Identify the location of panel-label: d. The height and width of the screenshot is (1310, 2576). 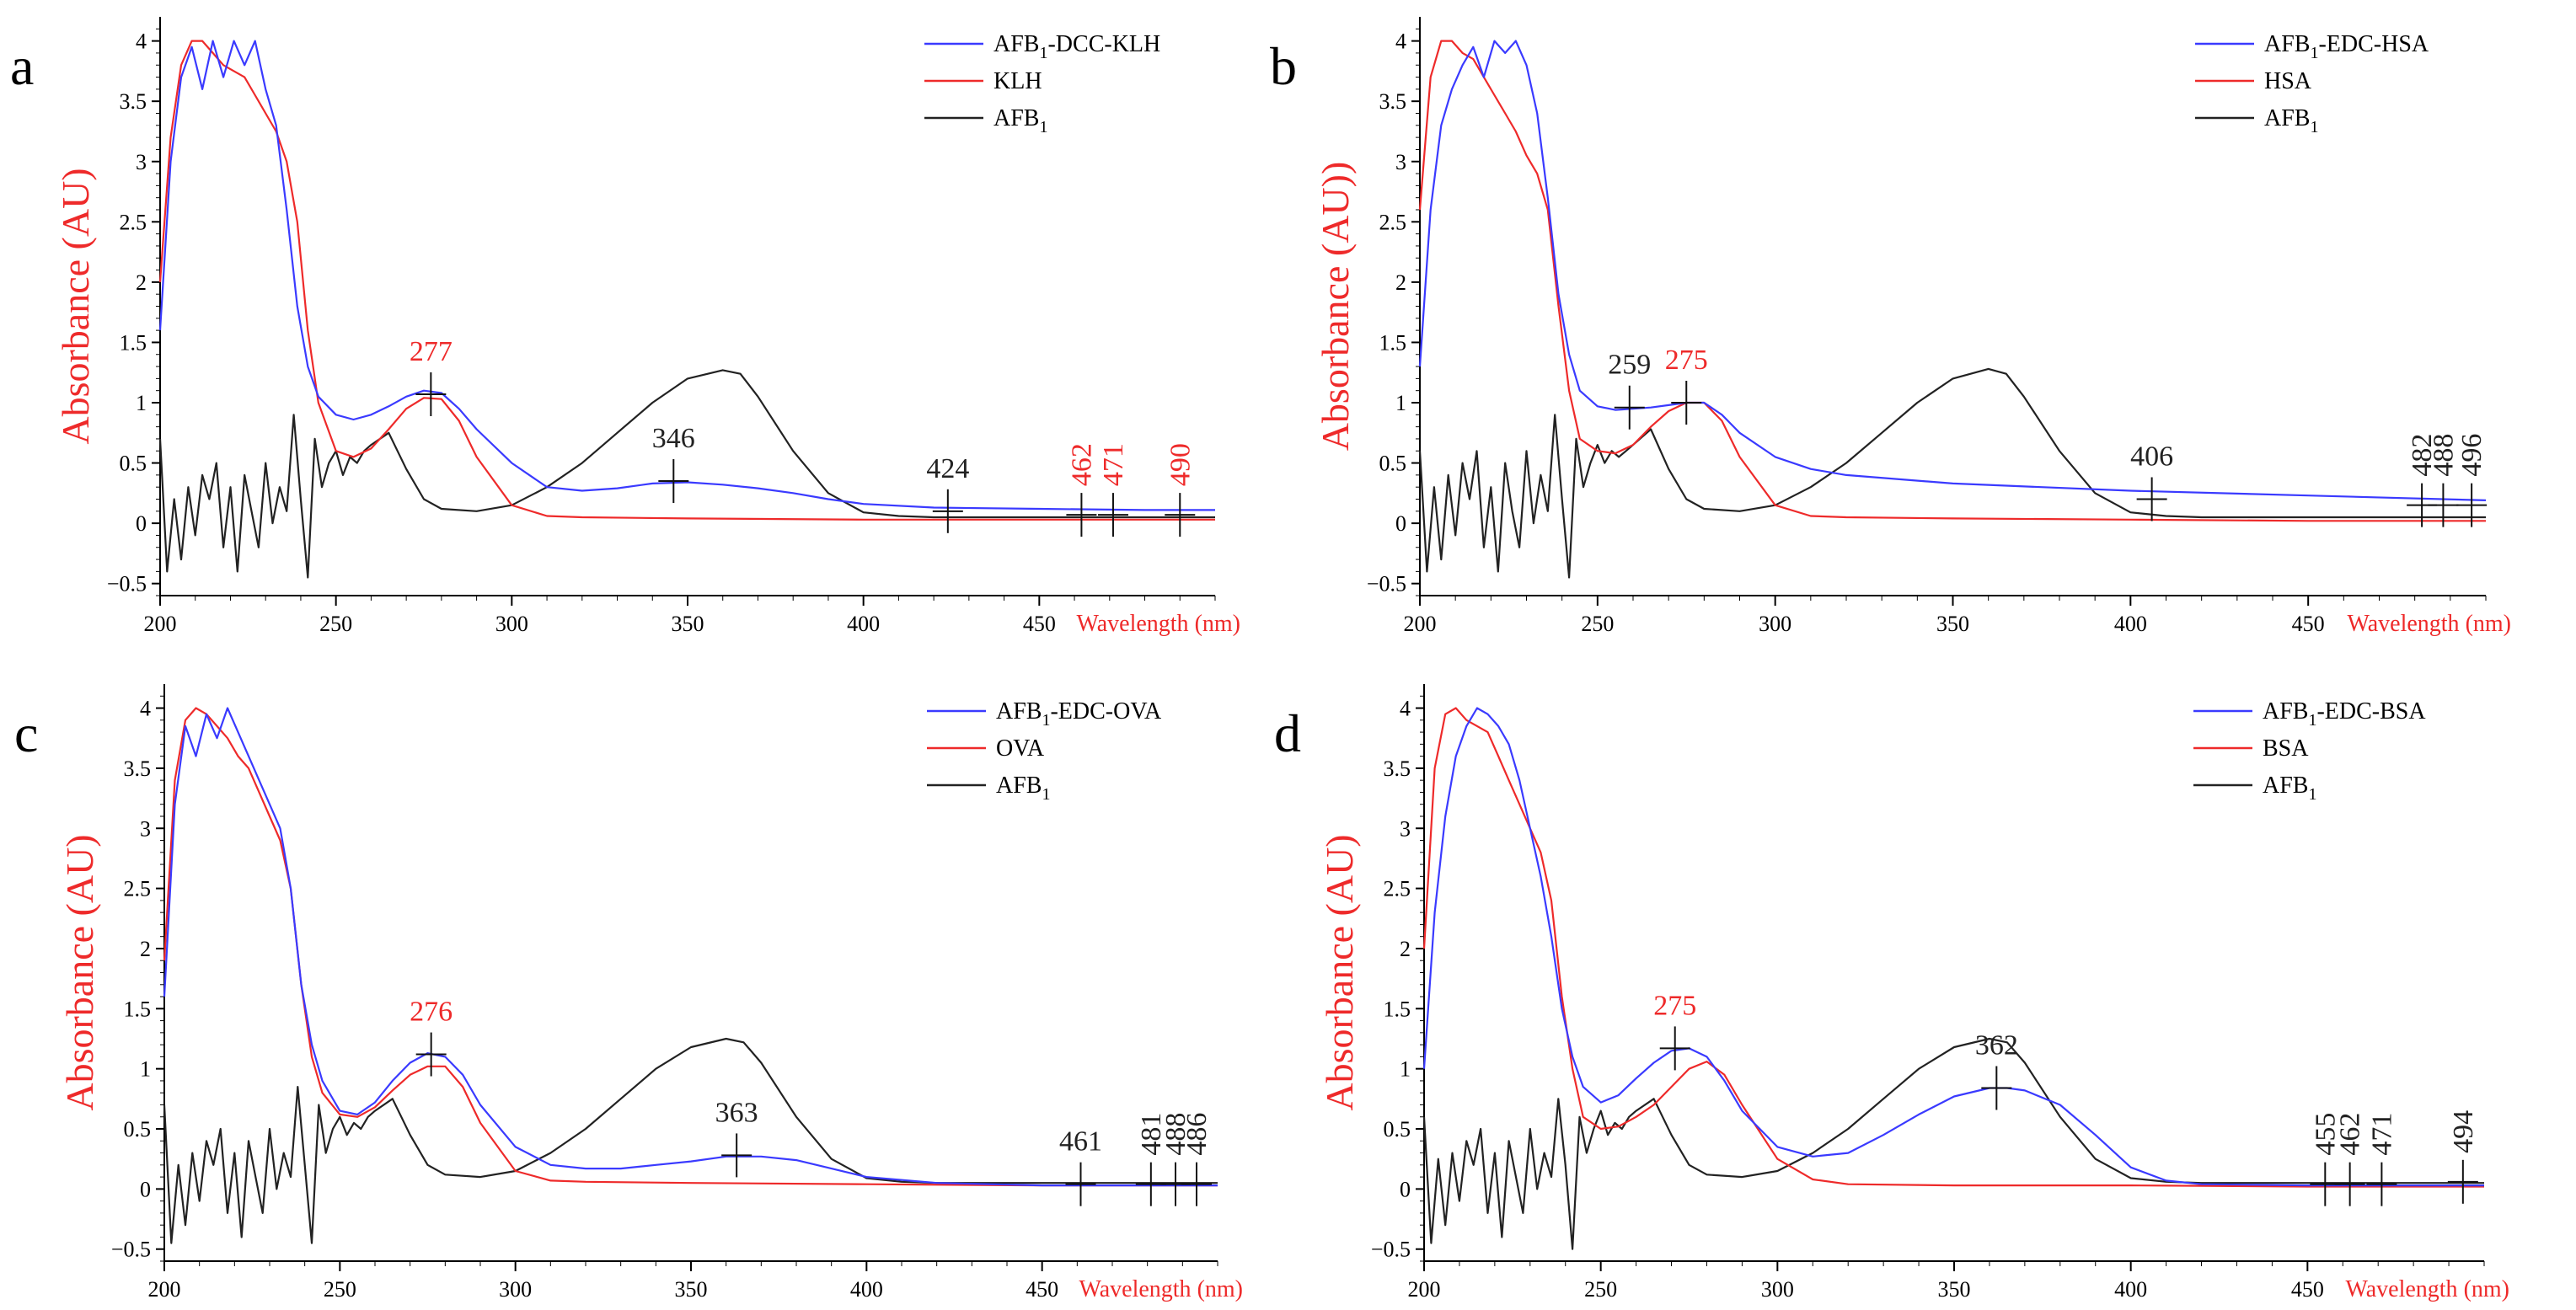
(1287, 733).